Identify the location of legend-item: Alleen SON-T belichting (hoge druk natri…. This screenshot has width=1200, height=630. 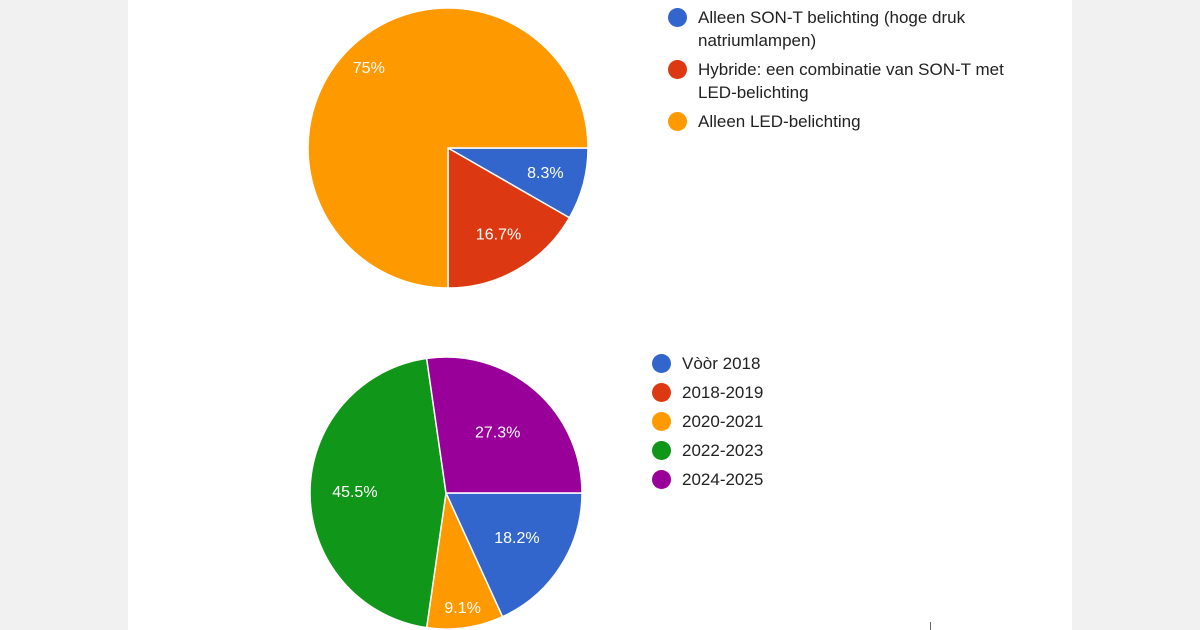
(853, 29).